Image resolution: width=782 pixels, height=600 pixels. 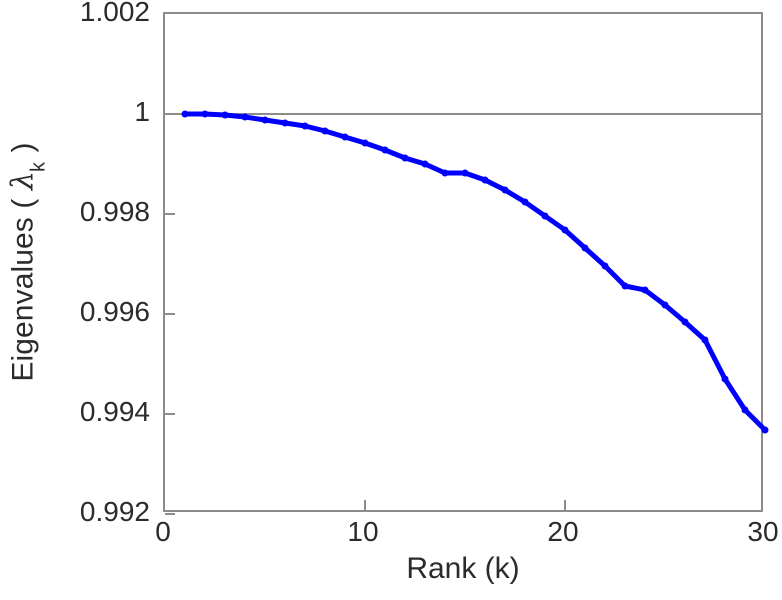 I want to click on y-axis-label: Eigenvalues ( λk ), so click(x=26, y=262).